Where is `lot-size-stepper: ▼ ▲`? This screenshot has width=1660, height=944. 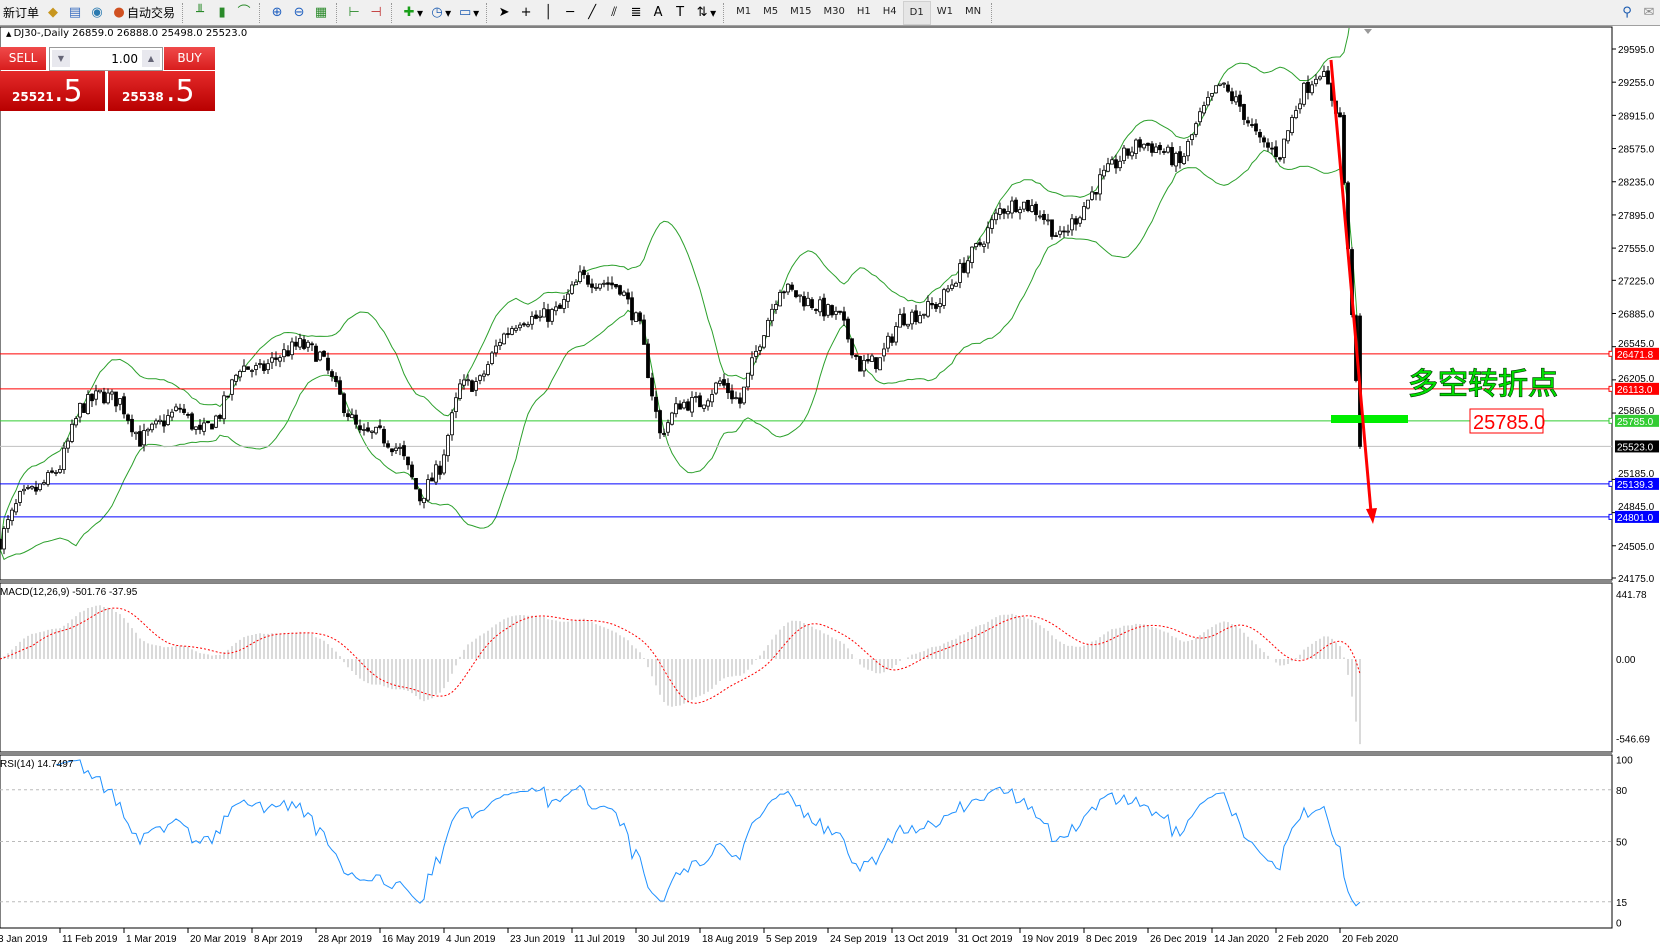
lot-size-stepper: ▼ ▲ is located at coordinates (106, 59).